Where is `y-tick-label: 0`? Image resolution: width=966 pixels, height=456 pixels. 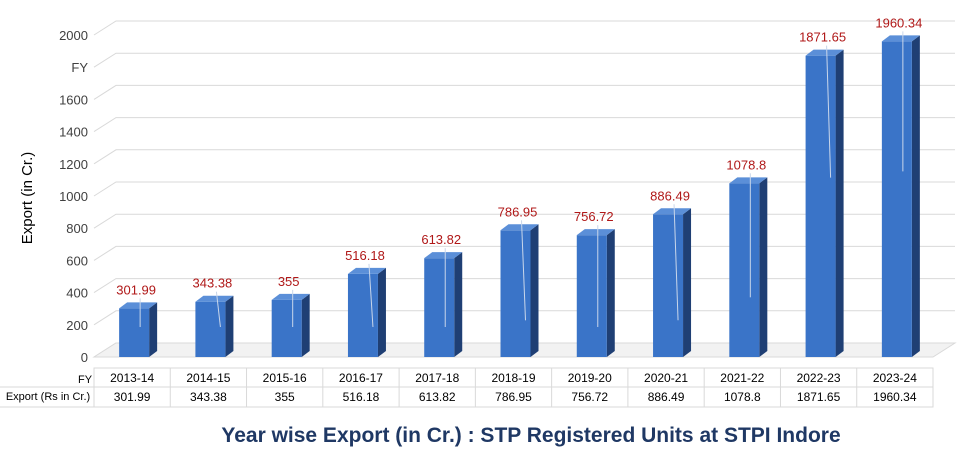
y-tick-label: 0 is located at coordinates (84, 357).